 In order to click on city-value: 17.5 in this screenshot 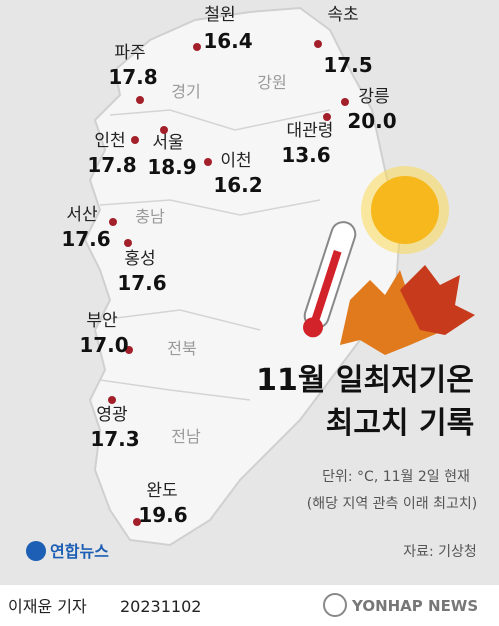, I will do `click(347, 65)`.